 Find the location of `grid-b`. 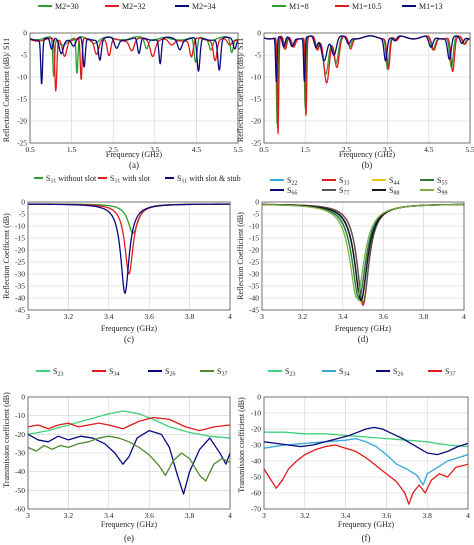

grid-b is located at coordinates (367, 88).